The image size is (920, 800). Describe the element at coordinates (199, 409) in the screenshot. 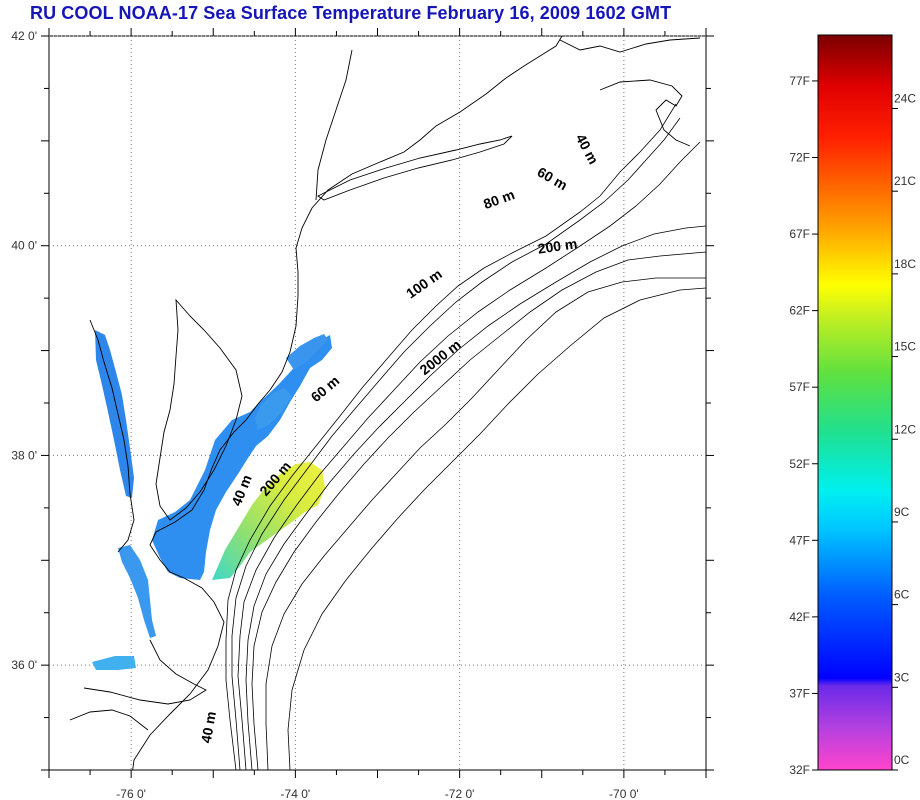

I see `coastline-delmarva` at that location.